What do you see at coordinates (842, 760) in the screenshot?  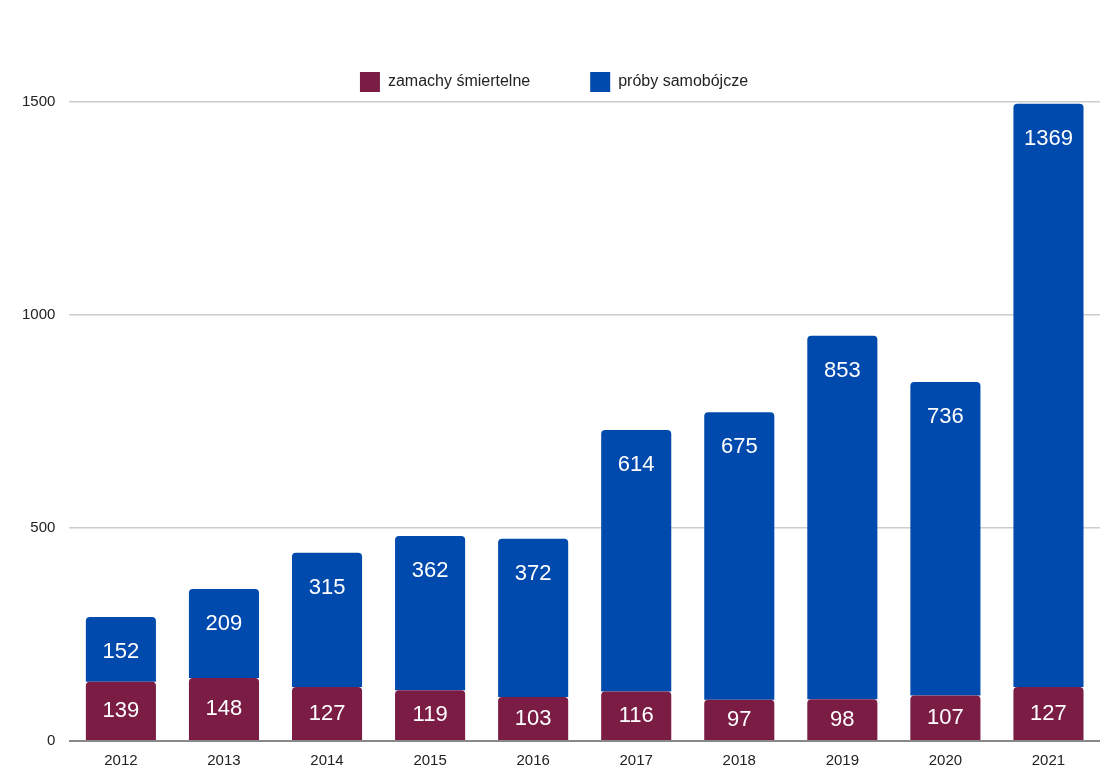 I see `x-tick-label: 2019` at bounding box center [842, 760].